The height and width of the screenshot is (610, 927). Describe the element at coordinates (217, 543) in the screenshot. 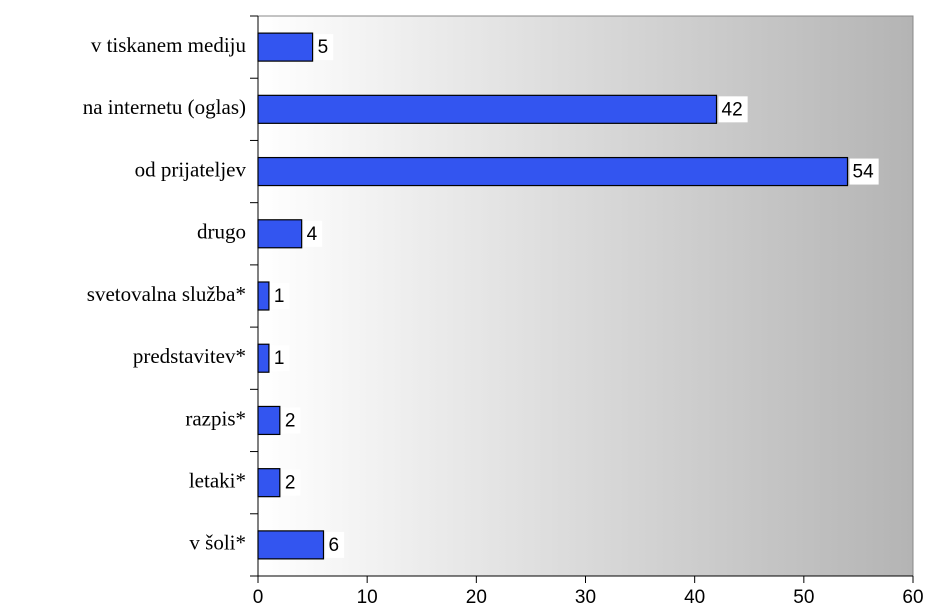

I see `y-tick-label: v šoli*` at that location.